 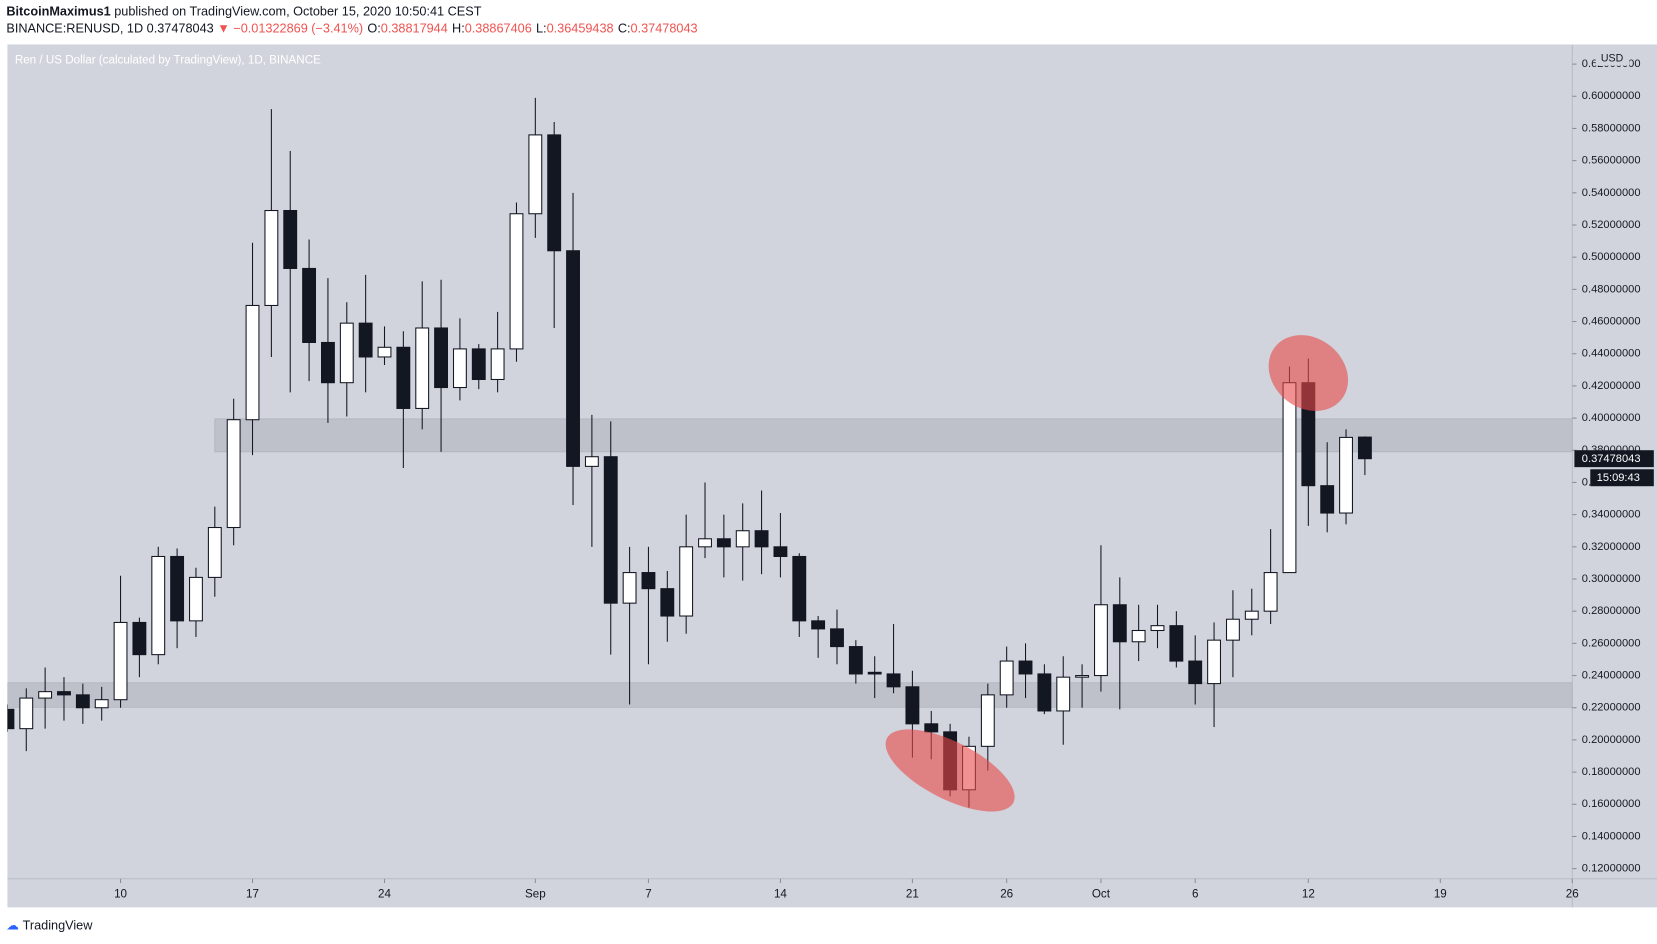 What do you see at coordinates (414, 29) in the screenshot?
I see `ohlc-value: 0.38817944` at bounding box center [414, 29].